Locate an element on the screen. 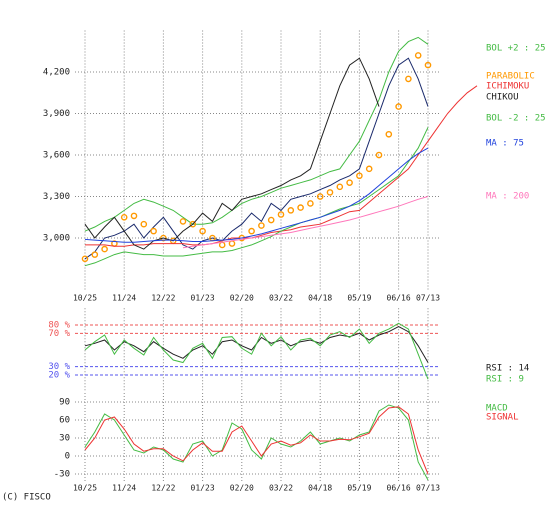 The width and height of the screenshot is (552, 505). legend-label: BOL +2 : 25 is located at coordinates (516, 49).